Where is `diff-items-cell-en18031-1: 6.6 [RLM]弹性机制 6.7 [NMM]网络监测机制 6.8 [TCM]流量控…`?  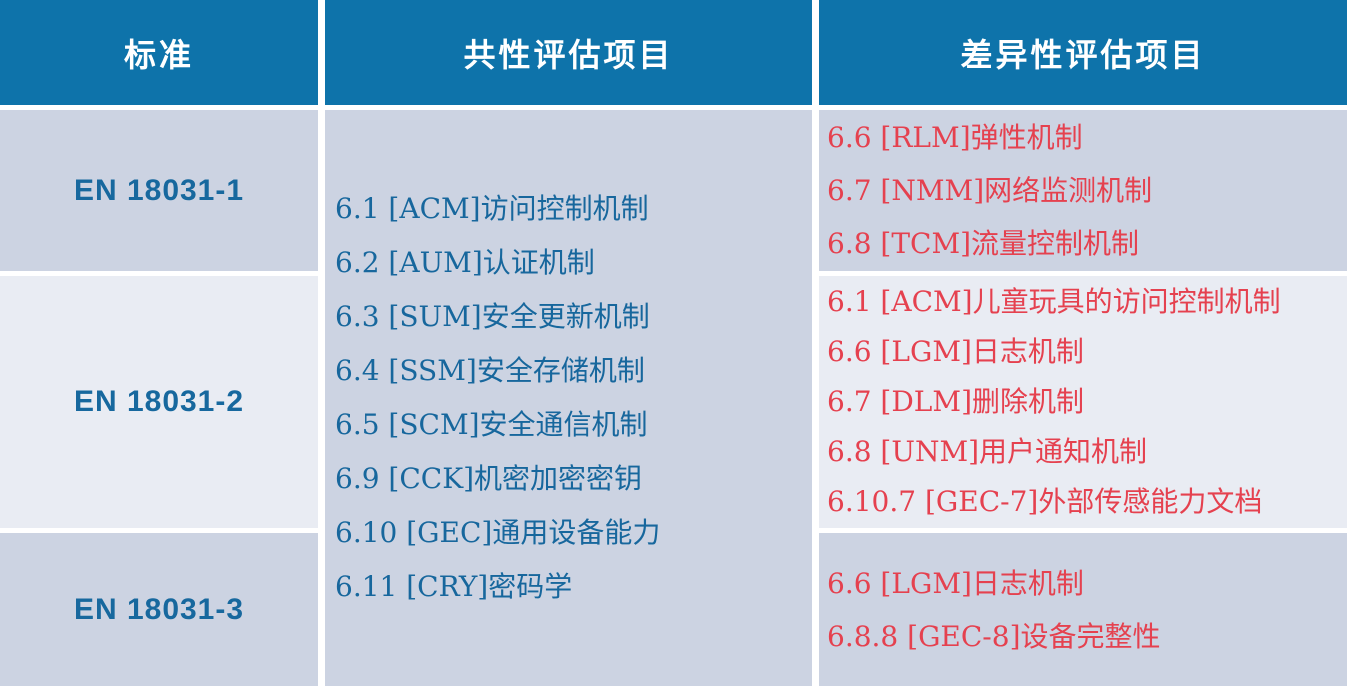 diff-items-cell-en18031-1: 6.6 [RLM]弹性机制 6.7 [NMM]网络监测机制 6.8 [TCM]流量控… is located at coordinates (1083, 190).